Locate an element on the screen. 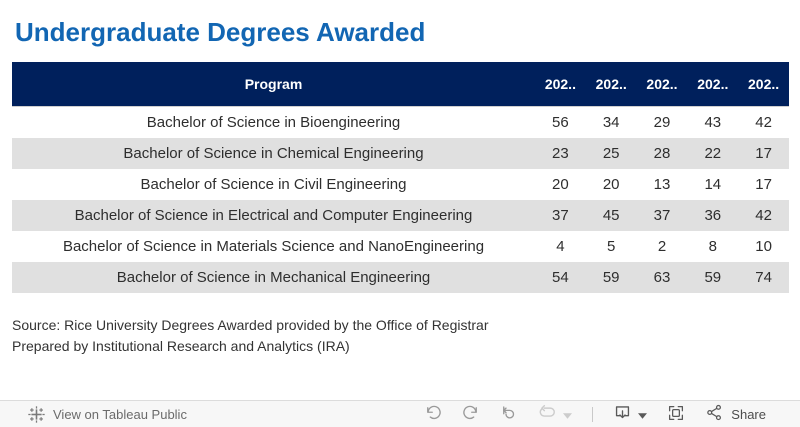 This screenshot has width=800, height=427. header-row: Program 202.. 202.. 202.. 202.. 202.. is located at coordinates (400, 84).